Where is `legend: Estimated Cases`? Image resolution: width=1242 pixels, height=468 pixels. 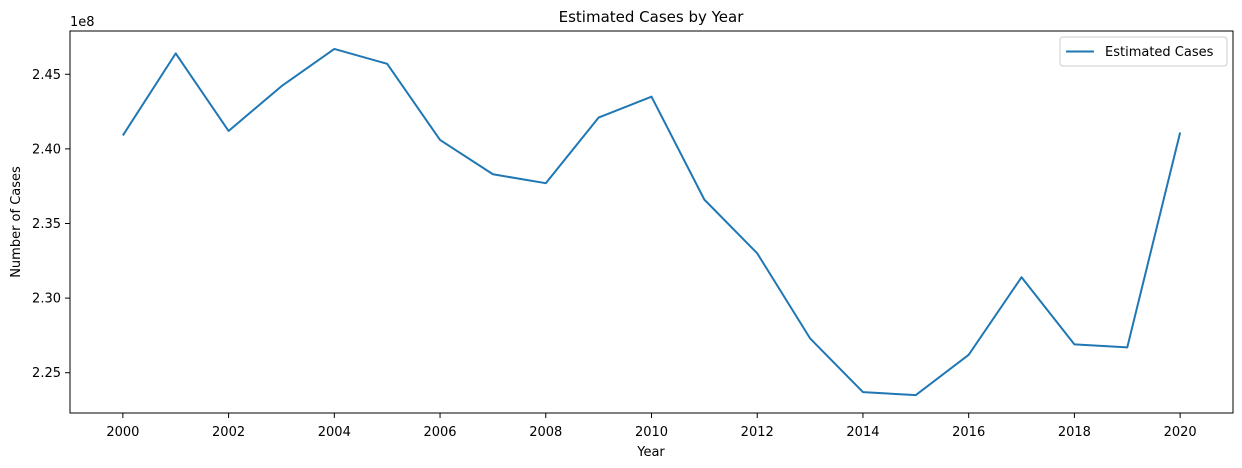
legend: Estimated Cases is located at coordinates (1143, 51).